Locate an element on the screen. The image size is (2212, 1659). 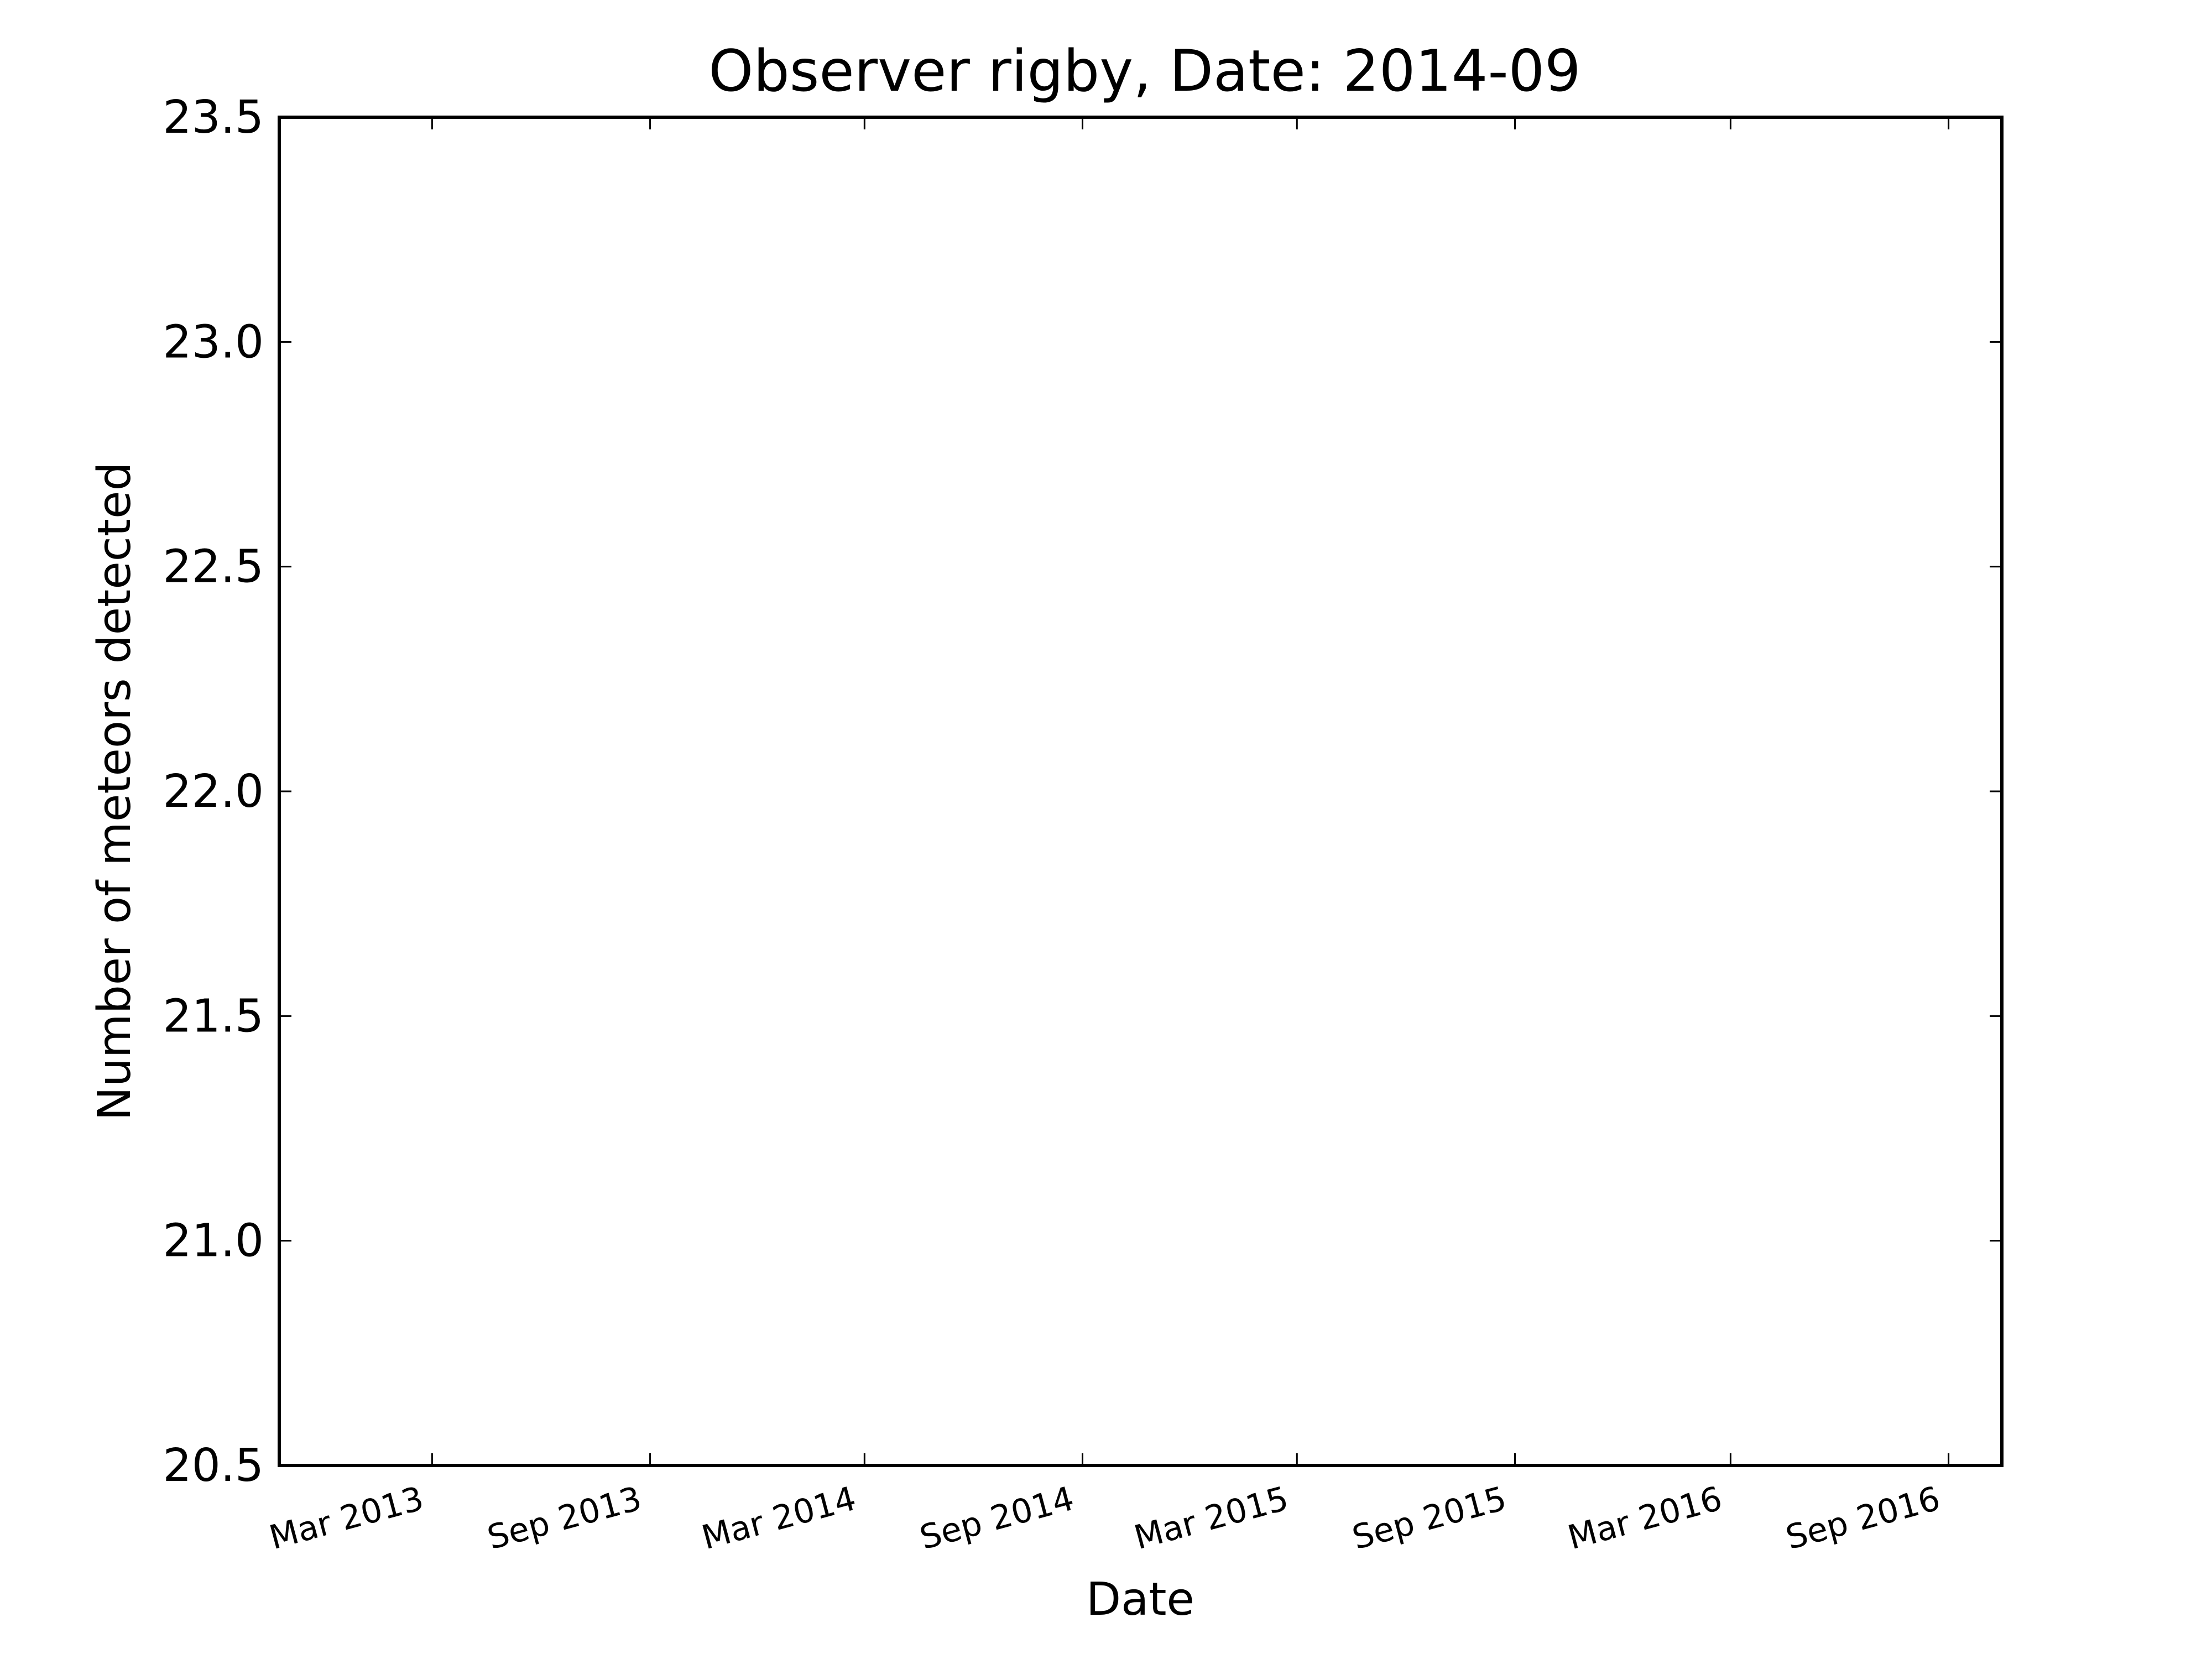
y-tick-label: 22.5 is located at coordinates (214, 567).